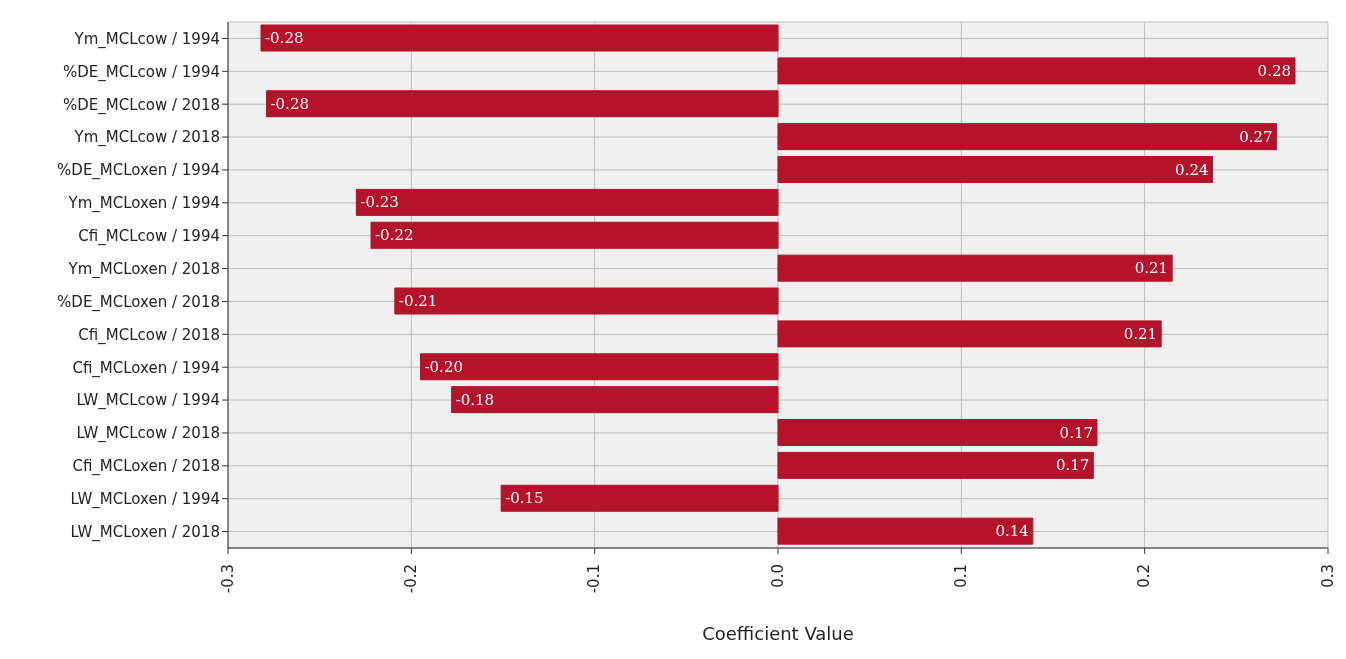 The height and width of the screenshot is (659, 1346). What do you see at coordinates (1012, 531) in the screenshot?
I see `data-label: 0.14` at bounding box center [1012, 531].